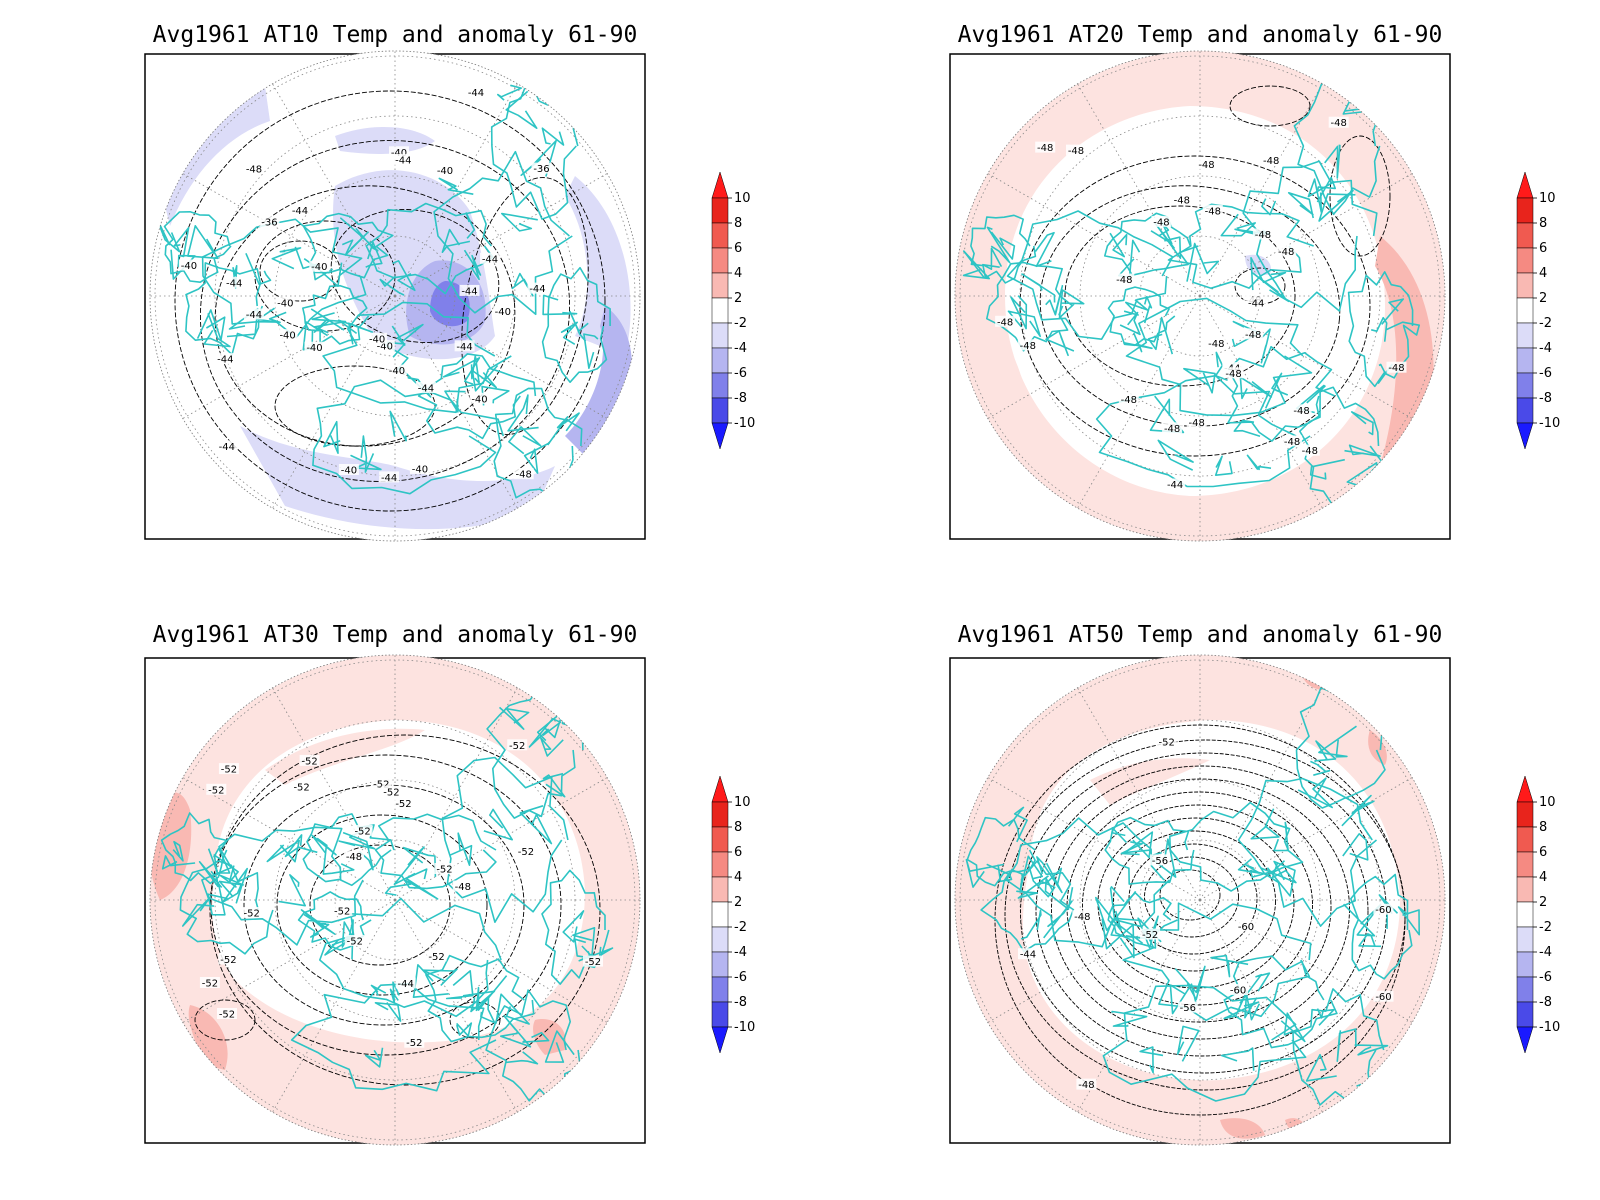  What do you see at coordinates (1549, 1027) in the screenshot?
I see `colorbar-tick-label: -10` at bounding box center [1549, 1027].